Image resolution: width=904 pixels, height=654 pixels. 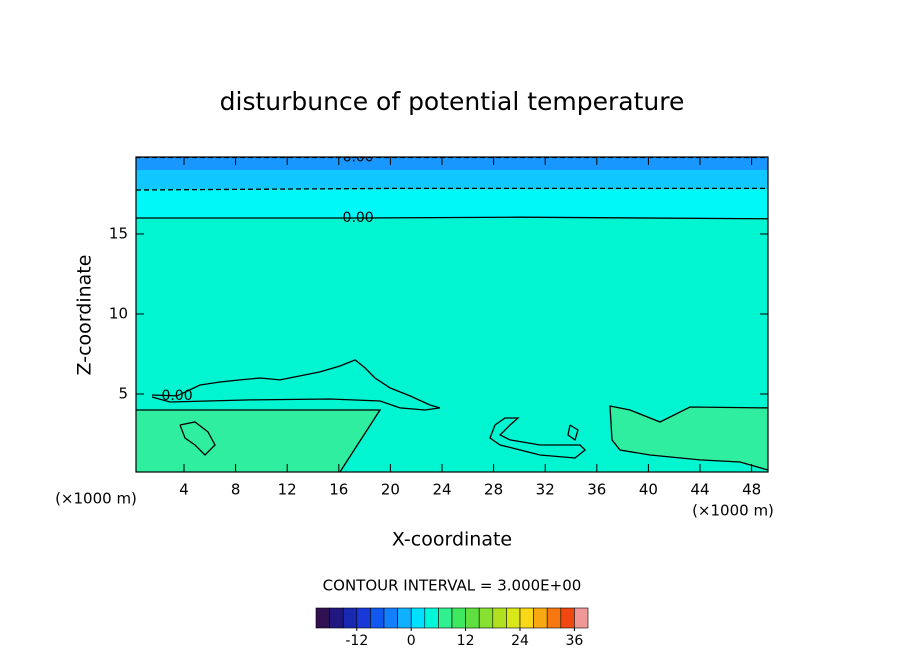 I want to click on x-tick-label: 12, so click(x=287, y=490).